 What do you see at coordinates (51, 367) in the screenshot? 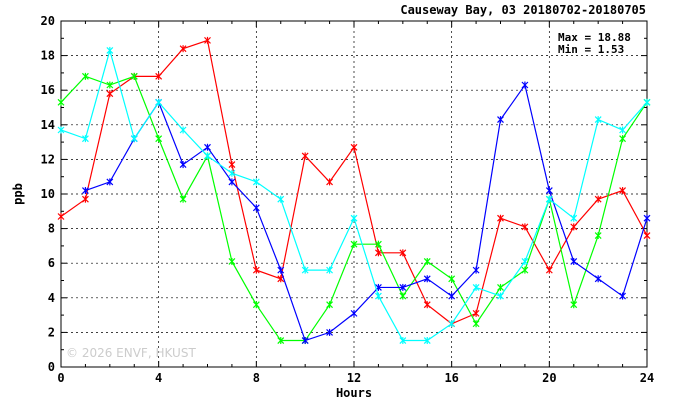
I see `y-tick-label: 0` at bounding box center [51, 367].